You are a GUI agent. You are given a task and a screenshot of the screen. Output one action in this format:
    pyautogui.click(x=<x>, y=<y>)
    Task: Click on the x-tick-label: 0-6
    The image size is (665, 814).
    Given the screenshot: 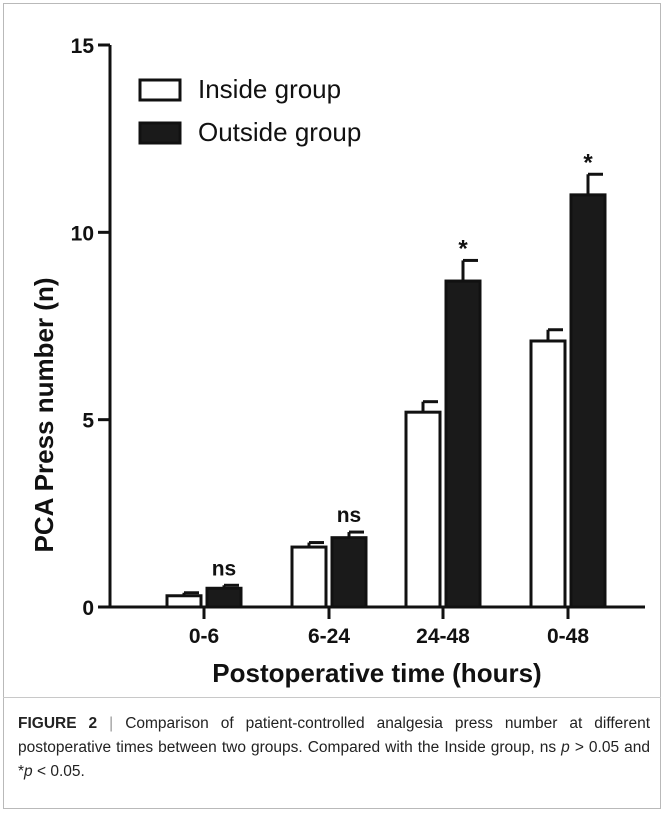 What is the action you would take?
    pyautogui.click(x=204, y=636)
    